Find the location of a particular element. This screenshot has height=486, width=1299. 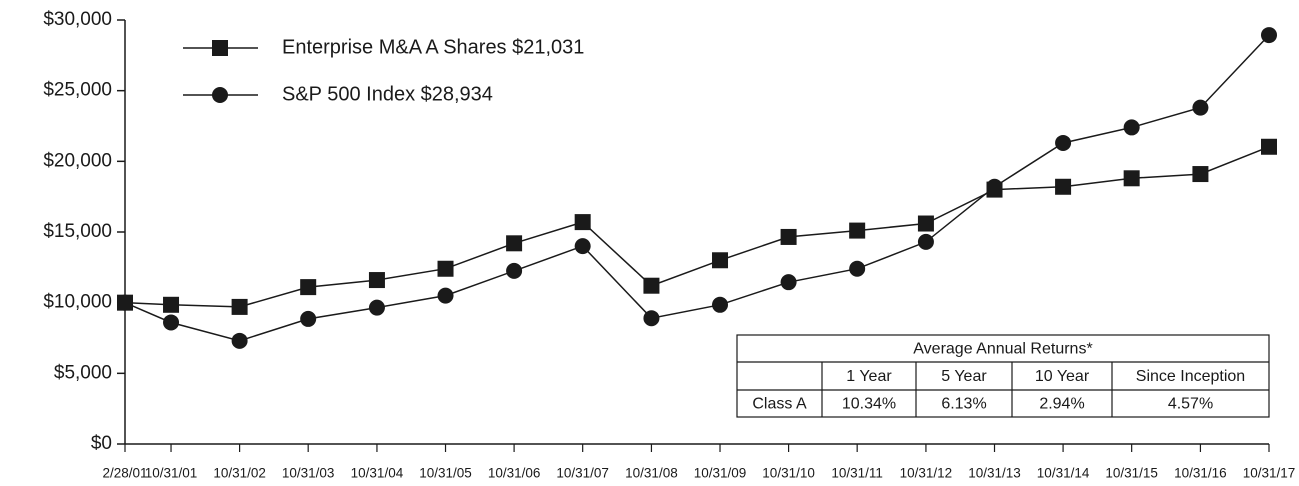

y-tick-label: $5,000 is located at coordinates (83, 372).